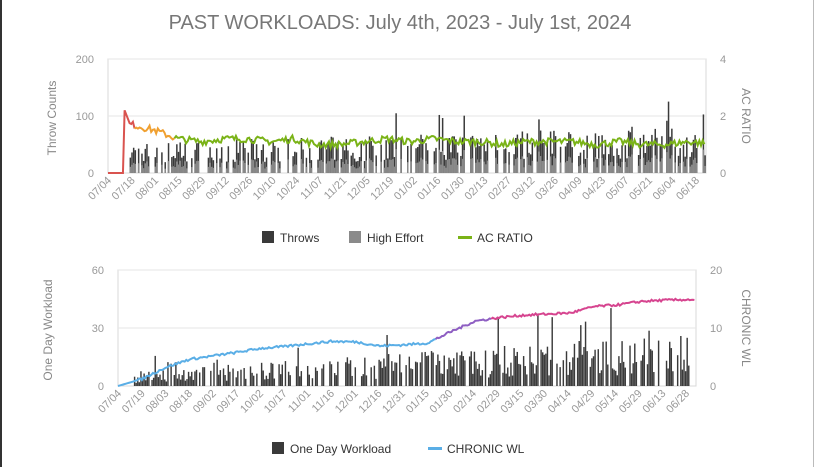 The width and height of the screenshot is (816, 467). What do you see at coordinates (716, 271) in the screenshot?
I see `y2-tick-label: 20` at bounding box center [716, 271].